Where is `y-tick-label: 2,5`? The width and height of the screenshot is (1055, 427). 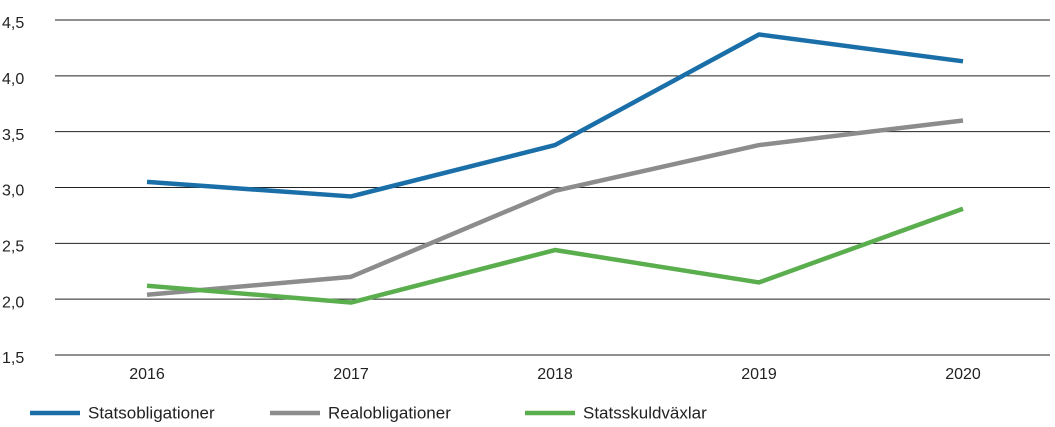 y-tick-label: 2,5 is located at coordinates (13, 247).